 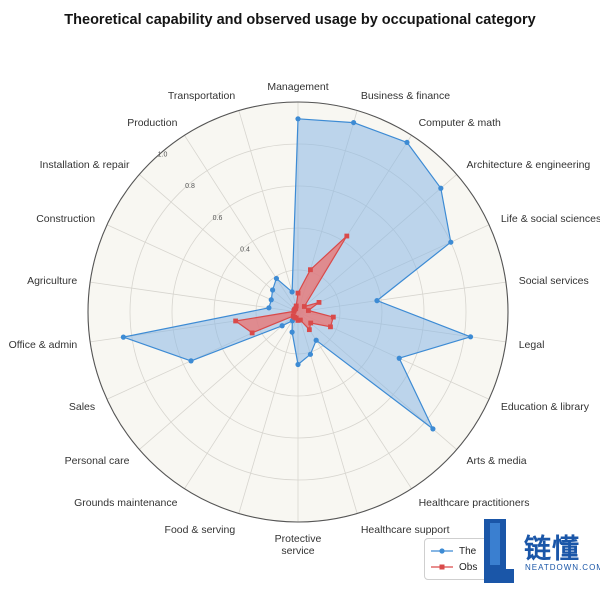 I want to click on radial-tick-label: 0.8, so click(x=190, y=186).